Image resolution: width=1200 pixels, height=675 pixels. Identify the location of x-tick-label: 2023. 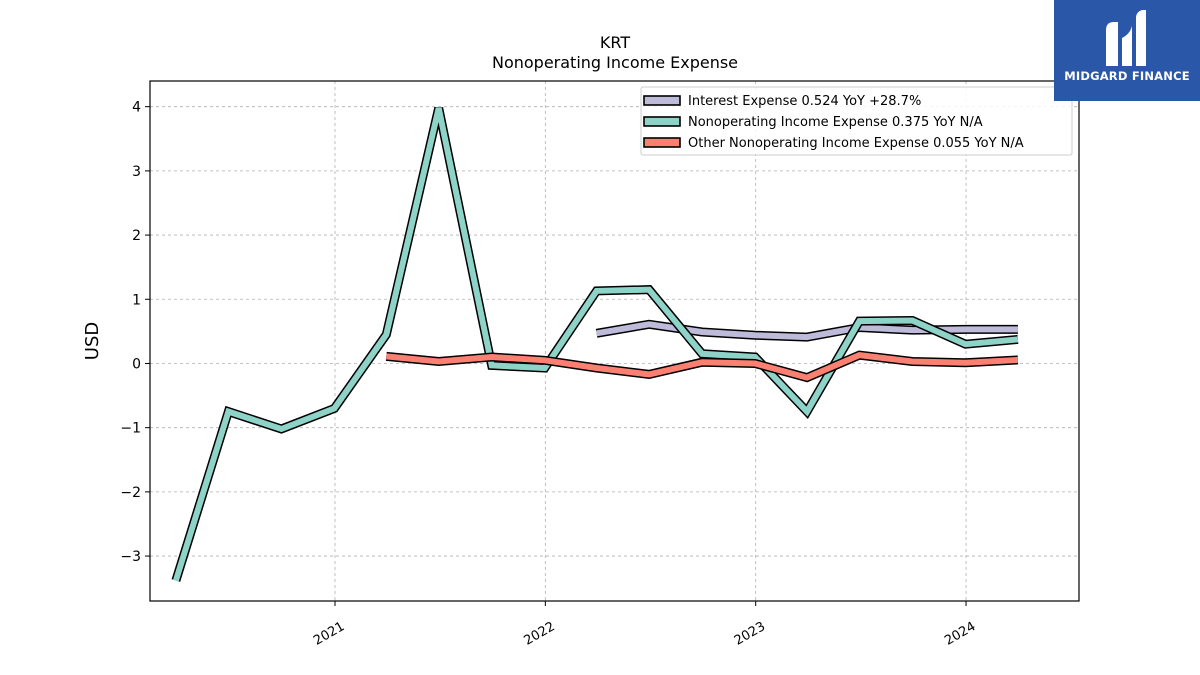
(750, 634).